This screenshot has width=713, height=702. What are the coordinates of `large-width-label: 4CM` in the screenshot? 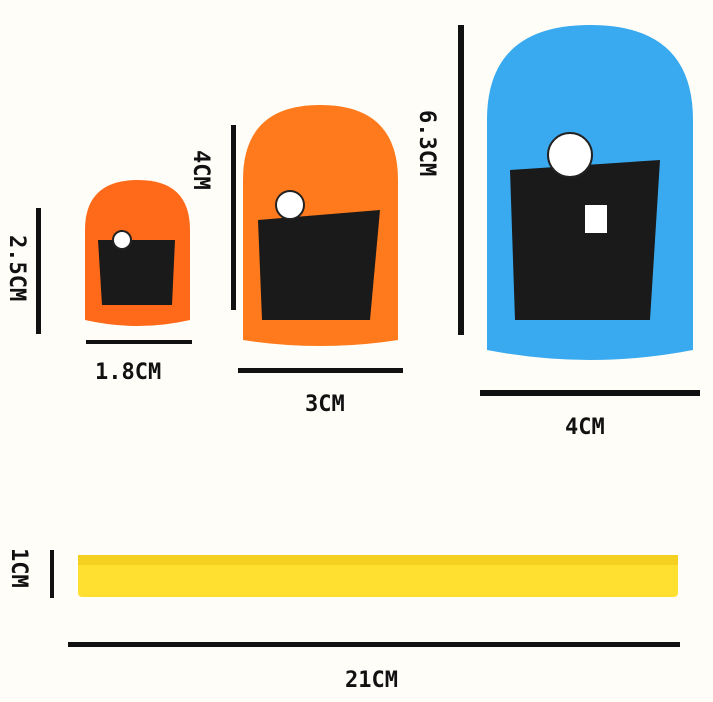 It's located at (585, 427).